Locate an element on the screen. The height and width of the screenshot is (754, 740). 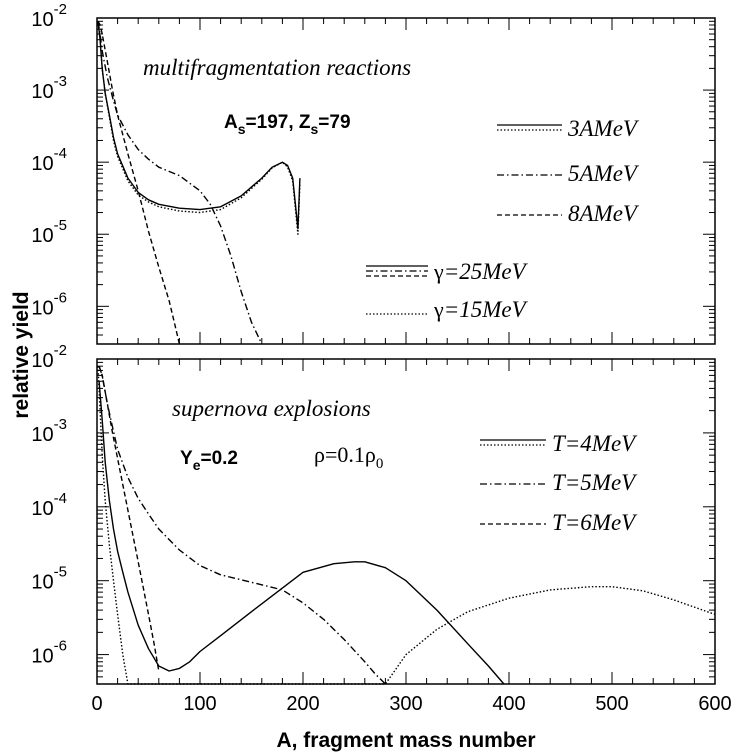
legend-label-5amev: 5AMeV is located at coordinates (604, 173).